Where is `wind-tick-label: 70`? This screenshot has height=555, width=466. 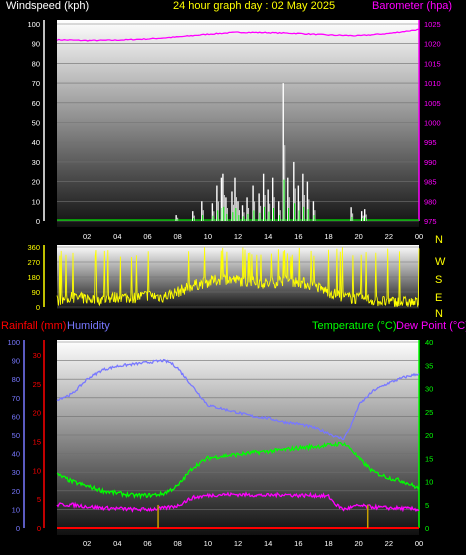 wind-tick-label: 70 is located at coordinates (36, 83).